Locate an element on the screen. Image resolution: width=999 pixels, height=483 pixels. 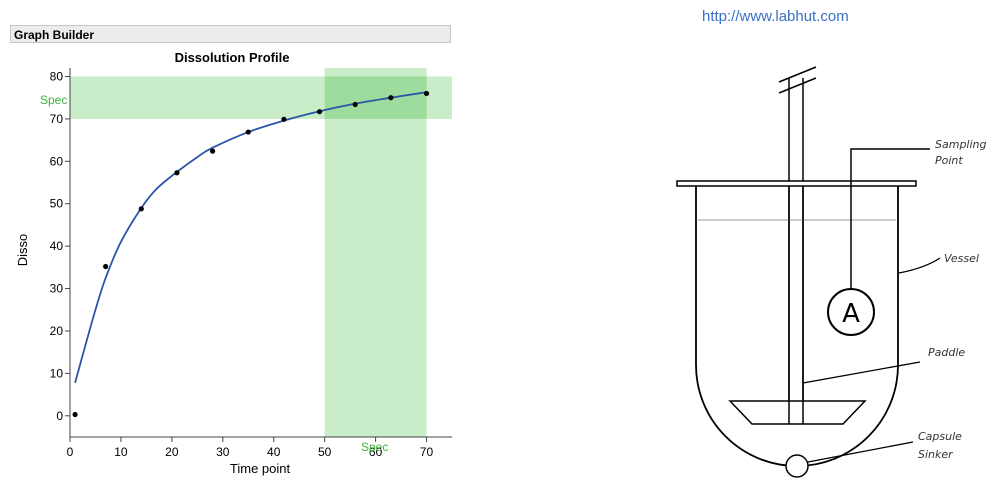
x-tick-label: 50 is located at coordinates (325, 452).